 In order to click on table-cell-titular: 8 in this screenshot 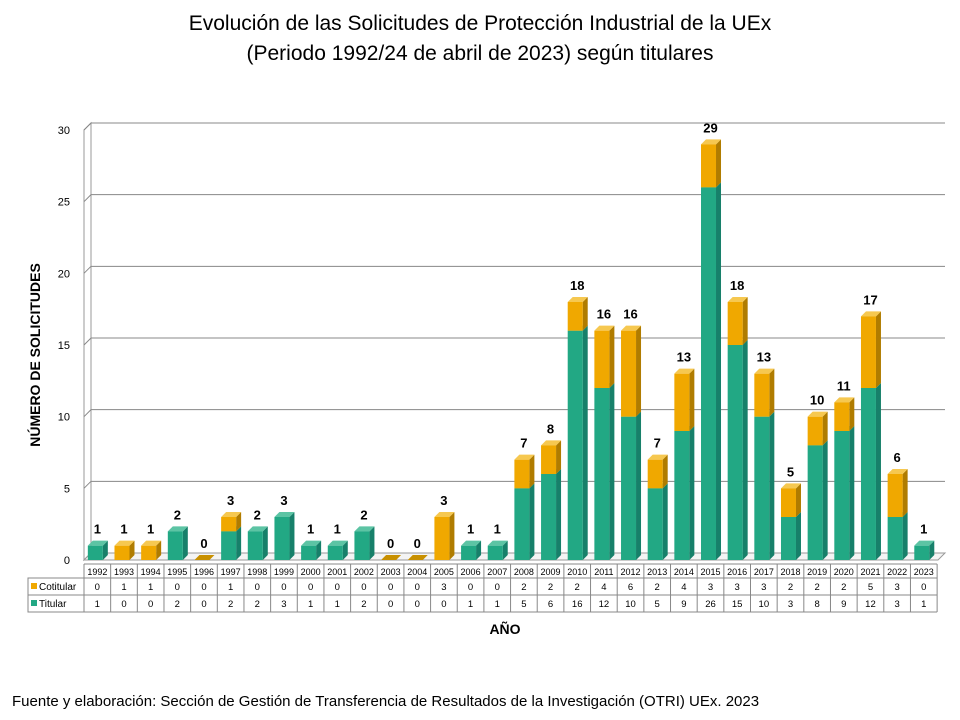, I will do `click(817, 604)`.